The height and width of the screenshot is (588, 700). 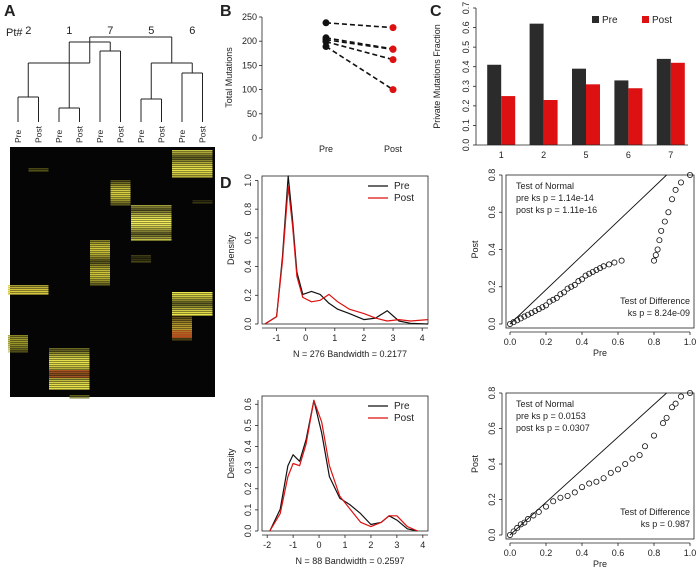 I want to click on difference-test-ks: ks p = 0.987, so click(x=665, y=524).